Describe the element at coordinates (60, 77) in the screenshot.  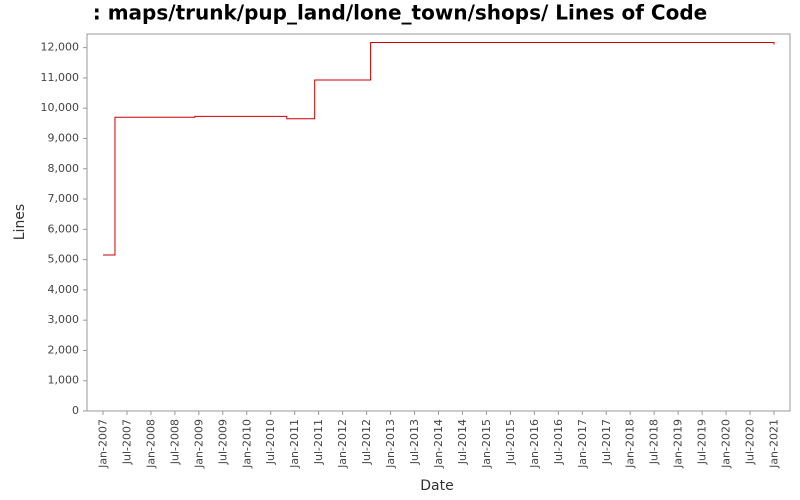
I see `y-tick-label: 11,000` at that location.